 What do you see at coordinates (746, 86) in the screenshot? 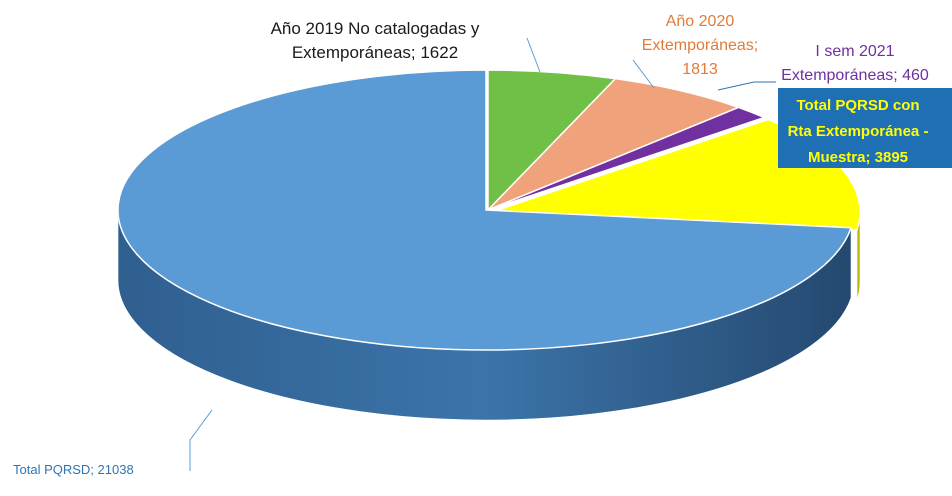
I see `leader-line-i-sem-2021-extemporaneas` at bounding box center [746, 86].